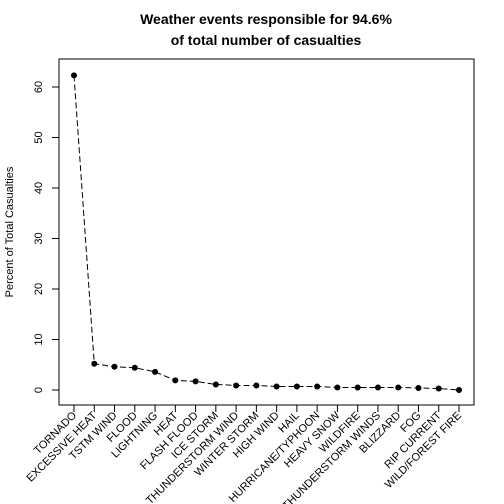 Image resolution: width=504 pixels, height=504 pixels. Describe the element at coordinates (39, 137) in the screenshot. I see `y-tick-label: 50` at that location.